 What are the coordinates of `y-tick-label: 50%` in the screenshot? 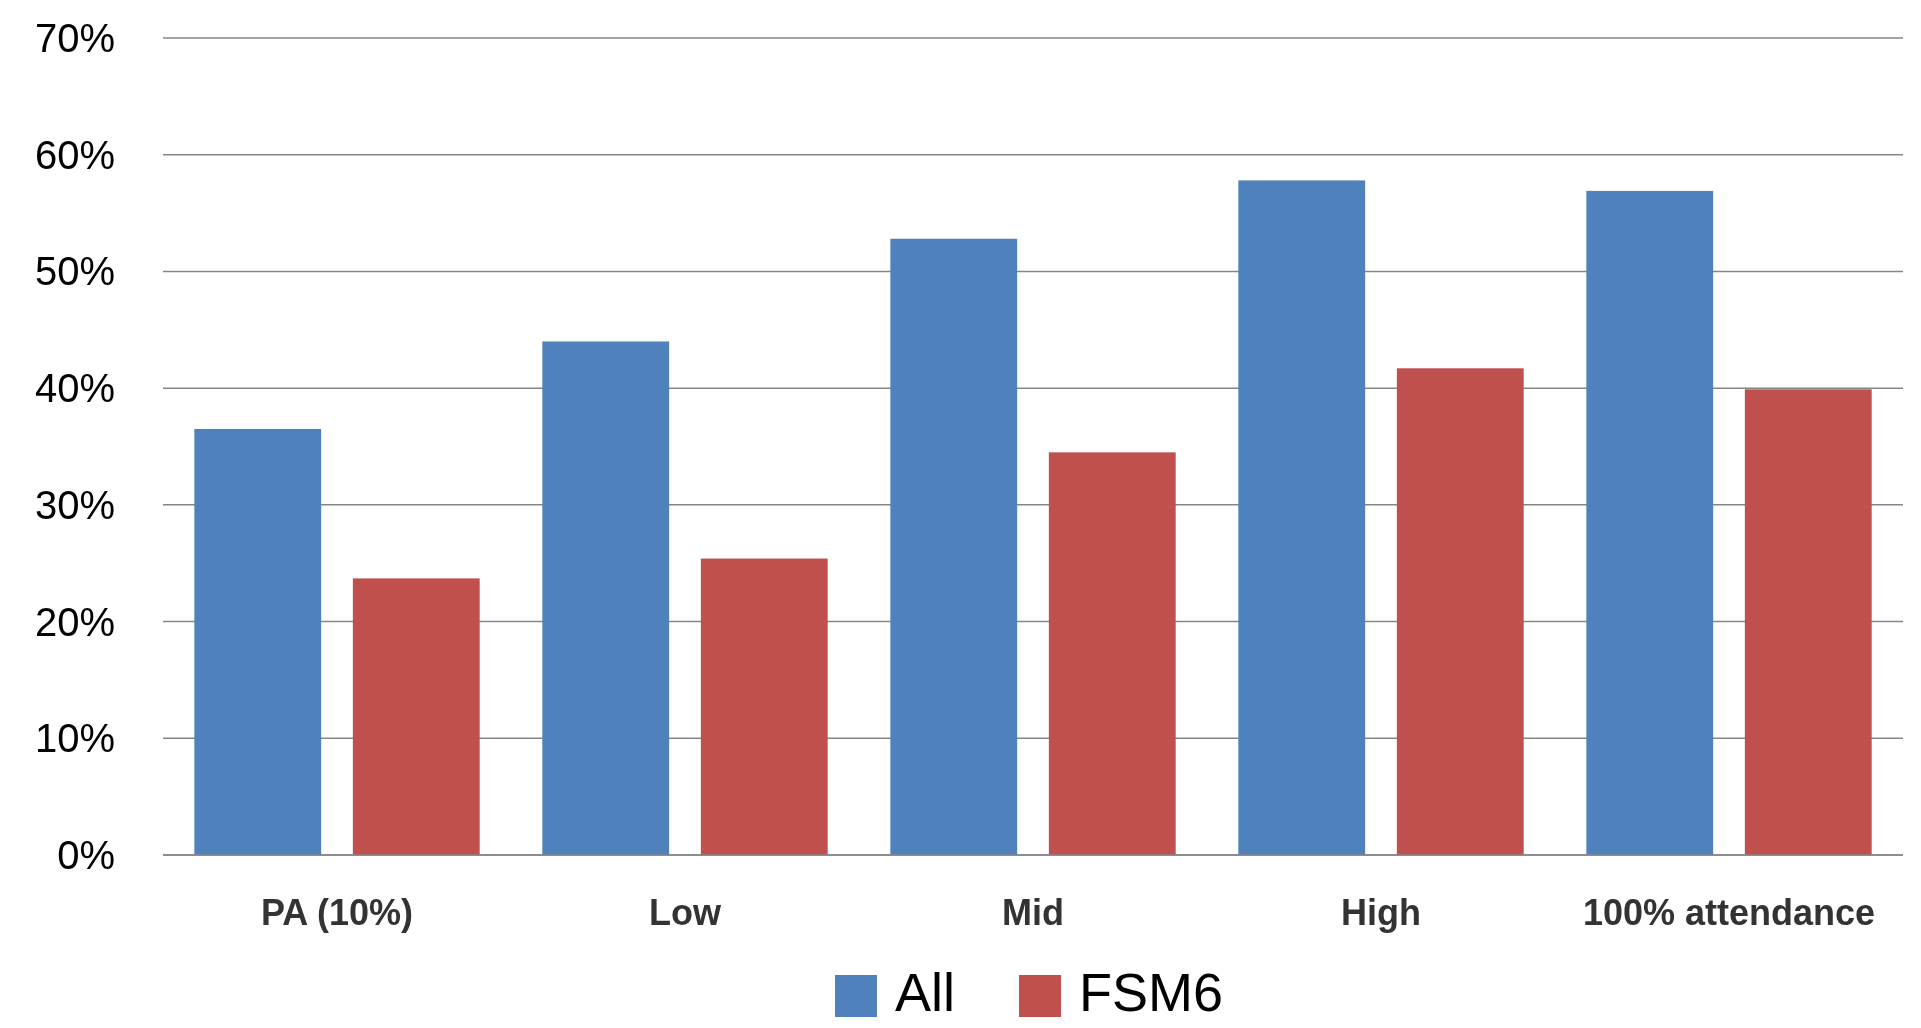 It's located at (74, 271).